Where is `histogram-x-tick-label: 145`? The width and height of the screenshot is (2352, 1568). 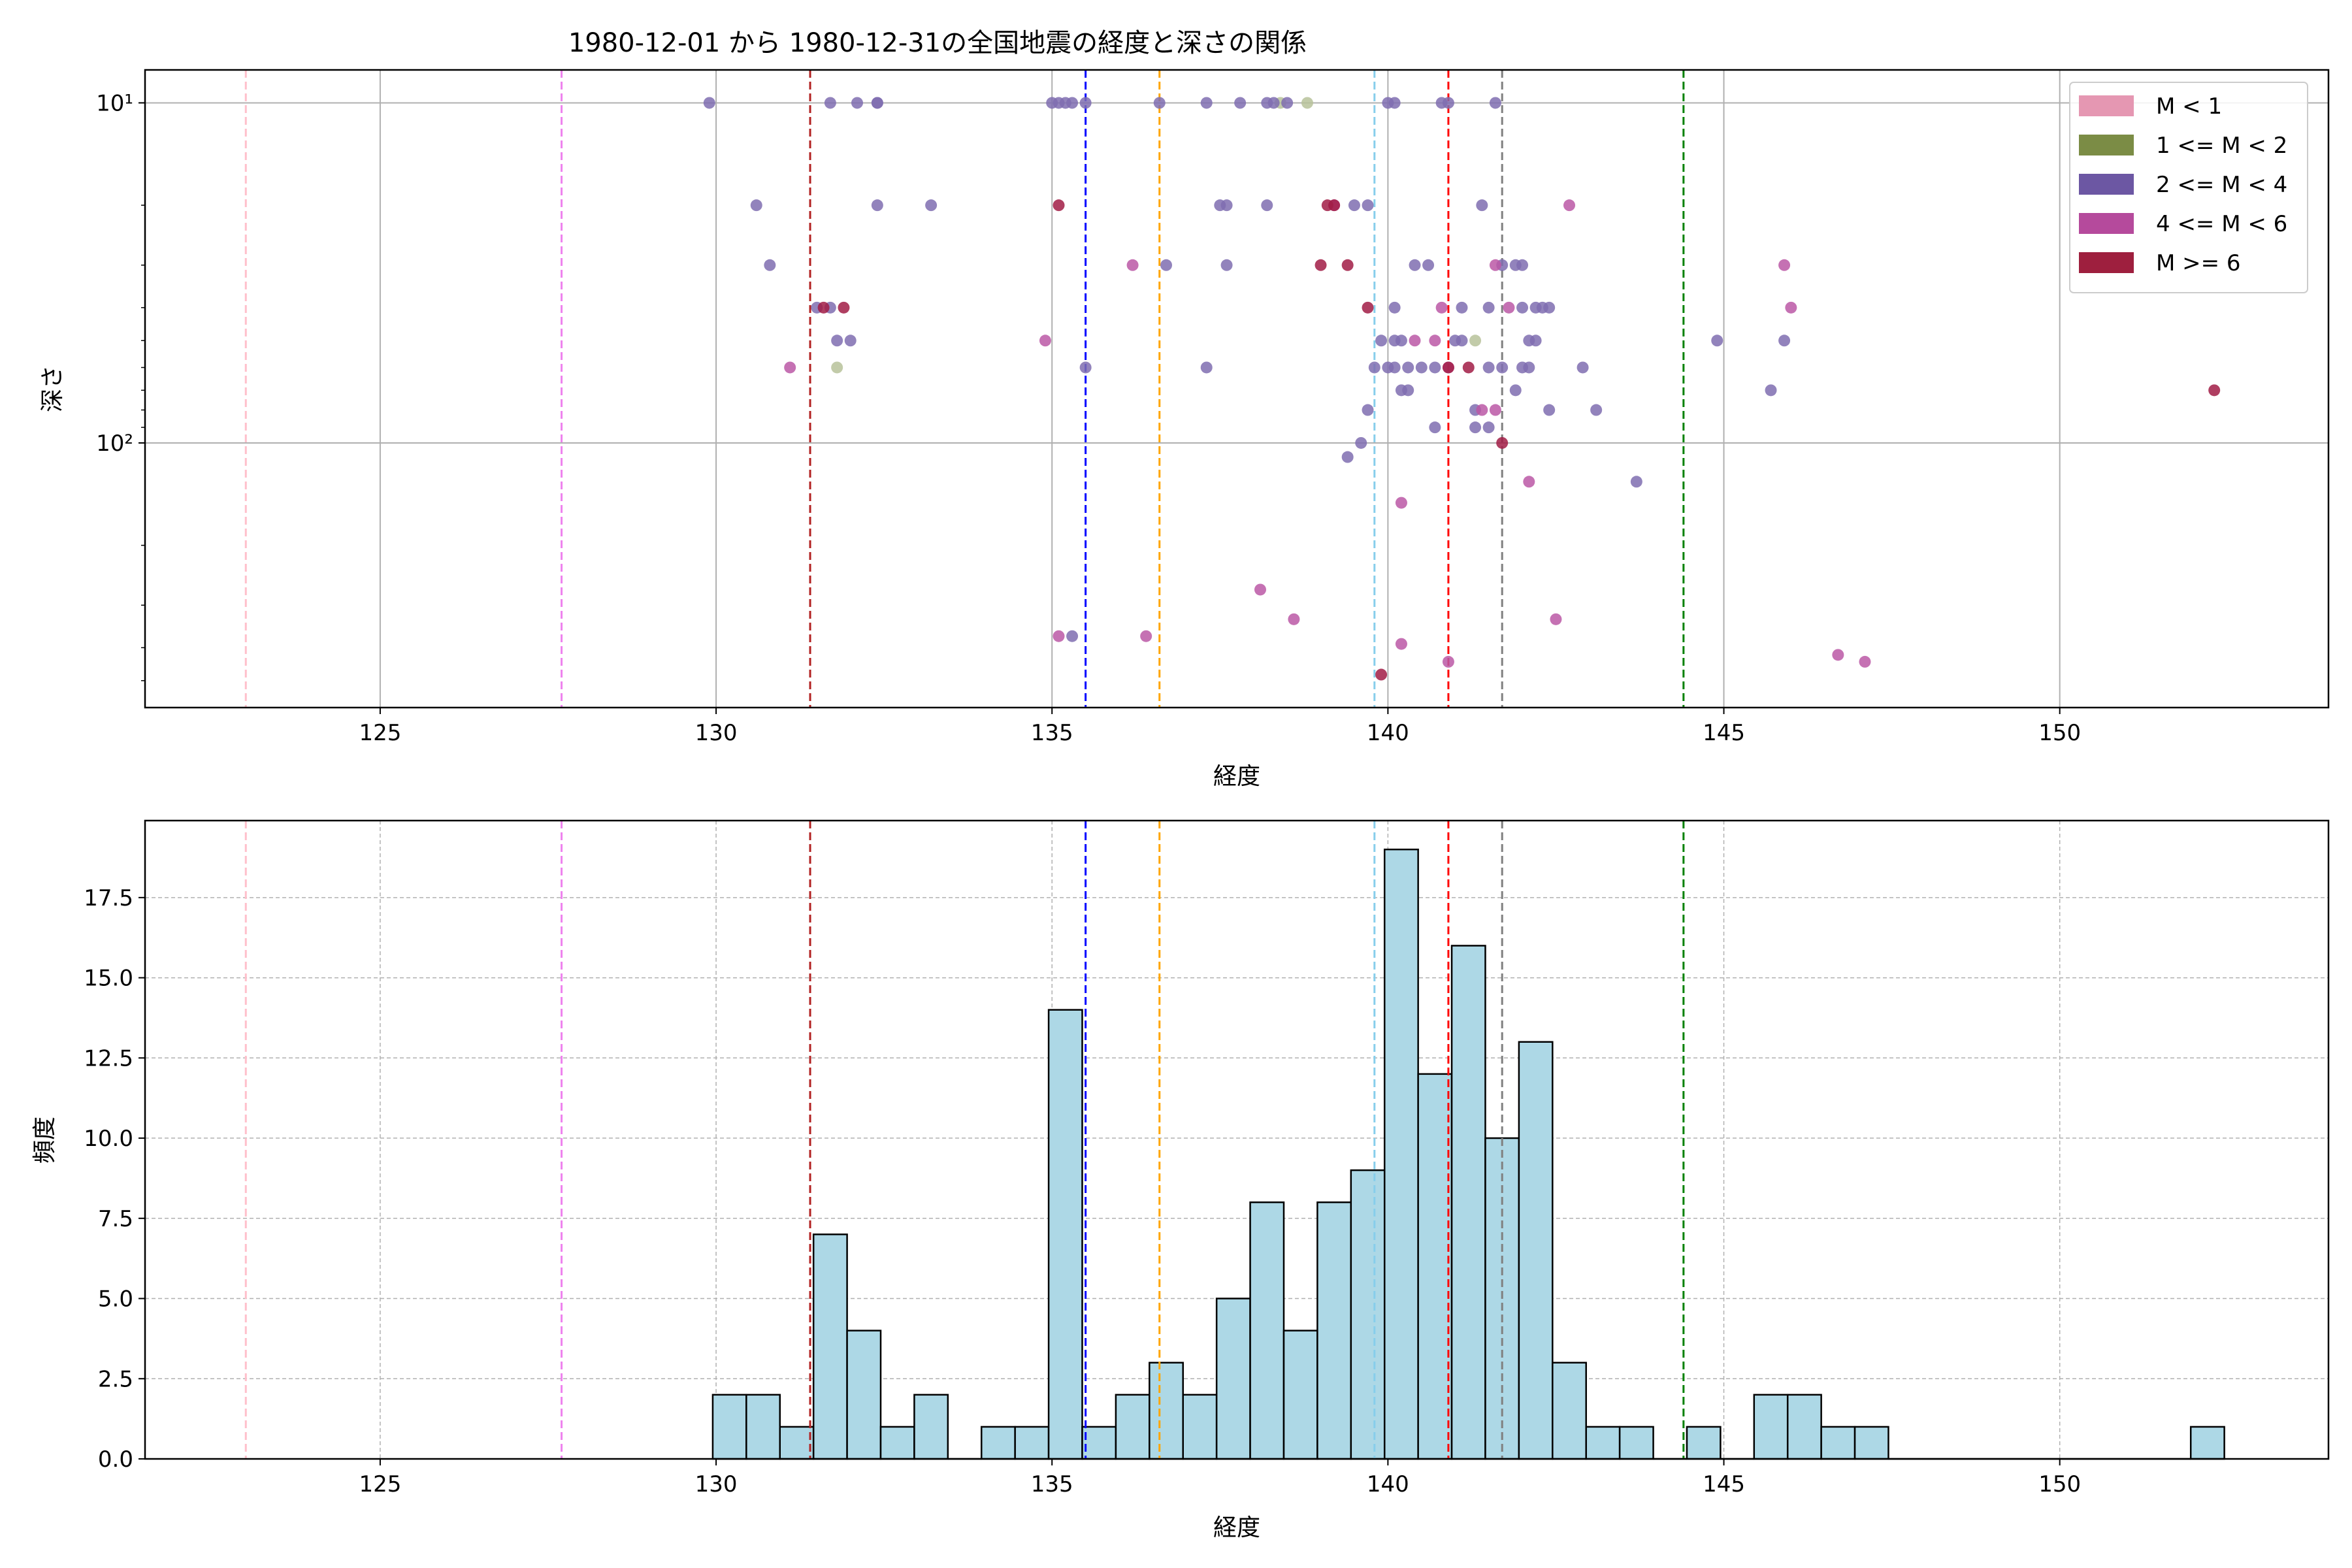
histogram-x-tick-label: 145 is located at coordinates (1724, 1484).